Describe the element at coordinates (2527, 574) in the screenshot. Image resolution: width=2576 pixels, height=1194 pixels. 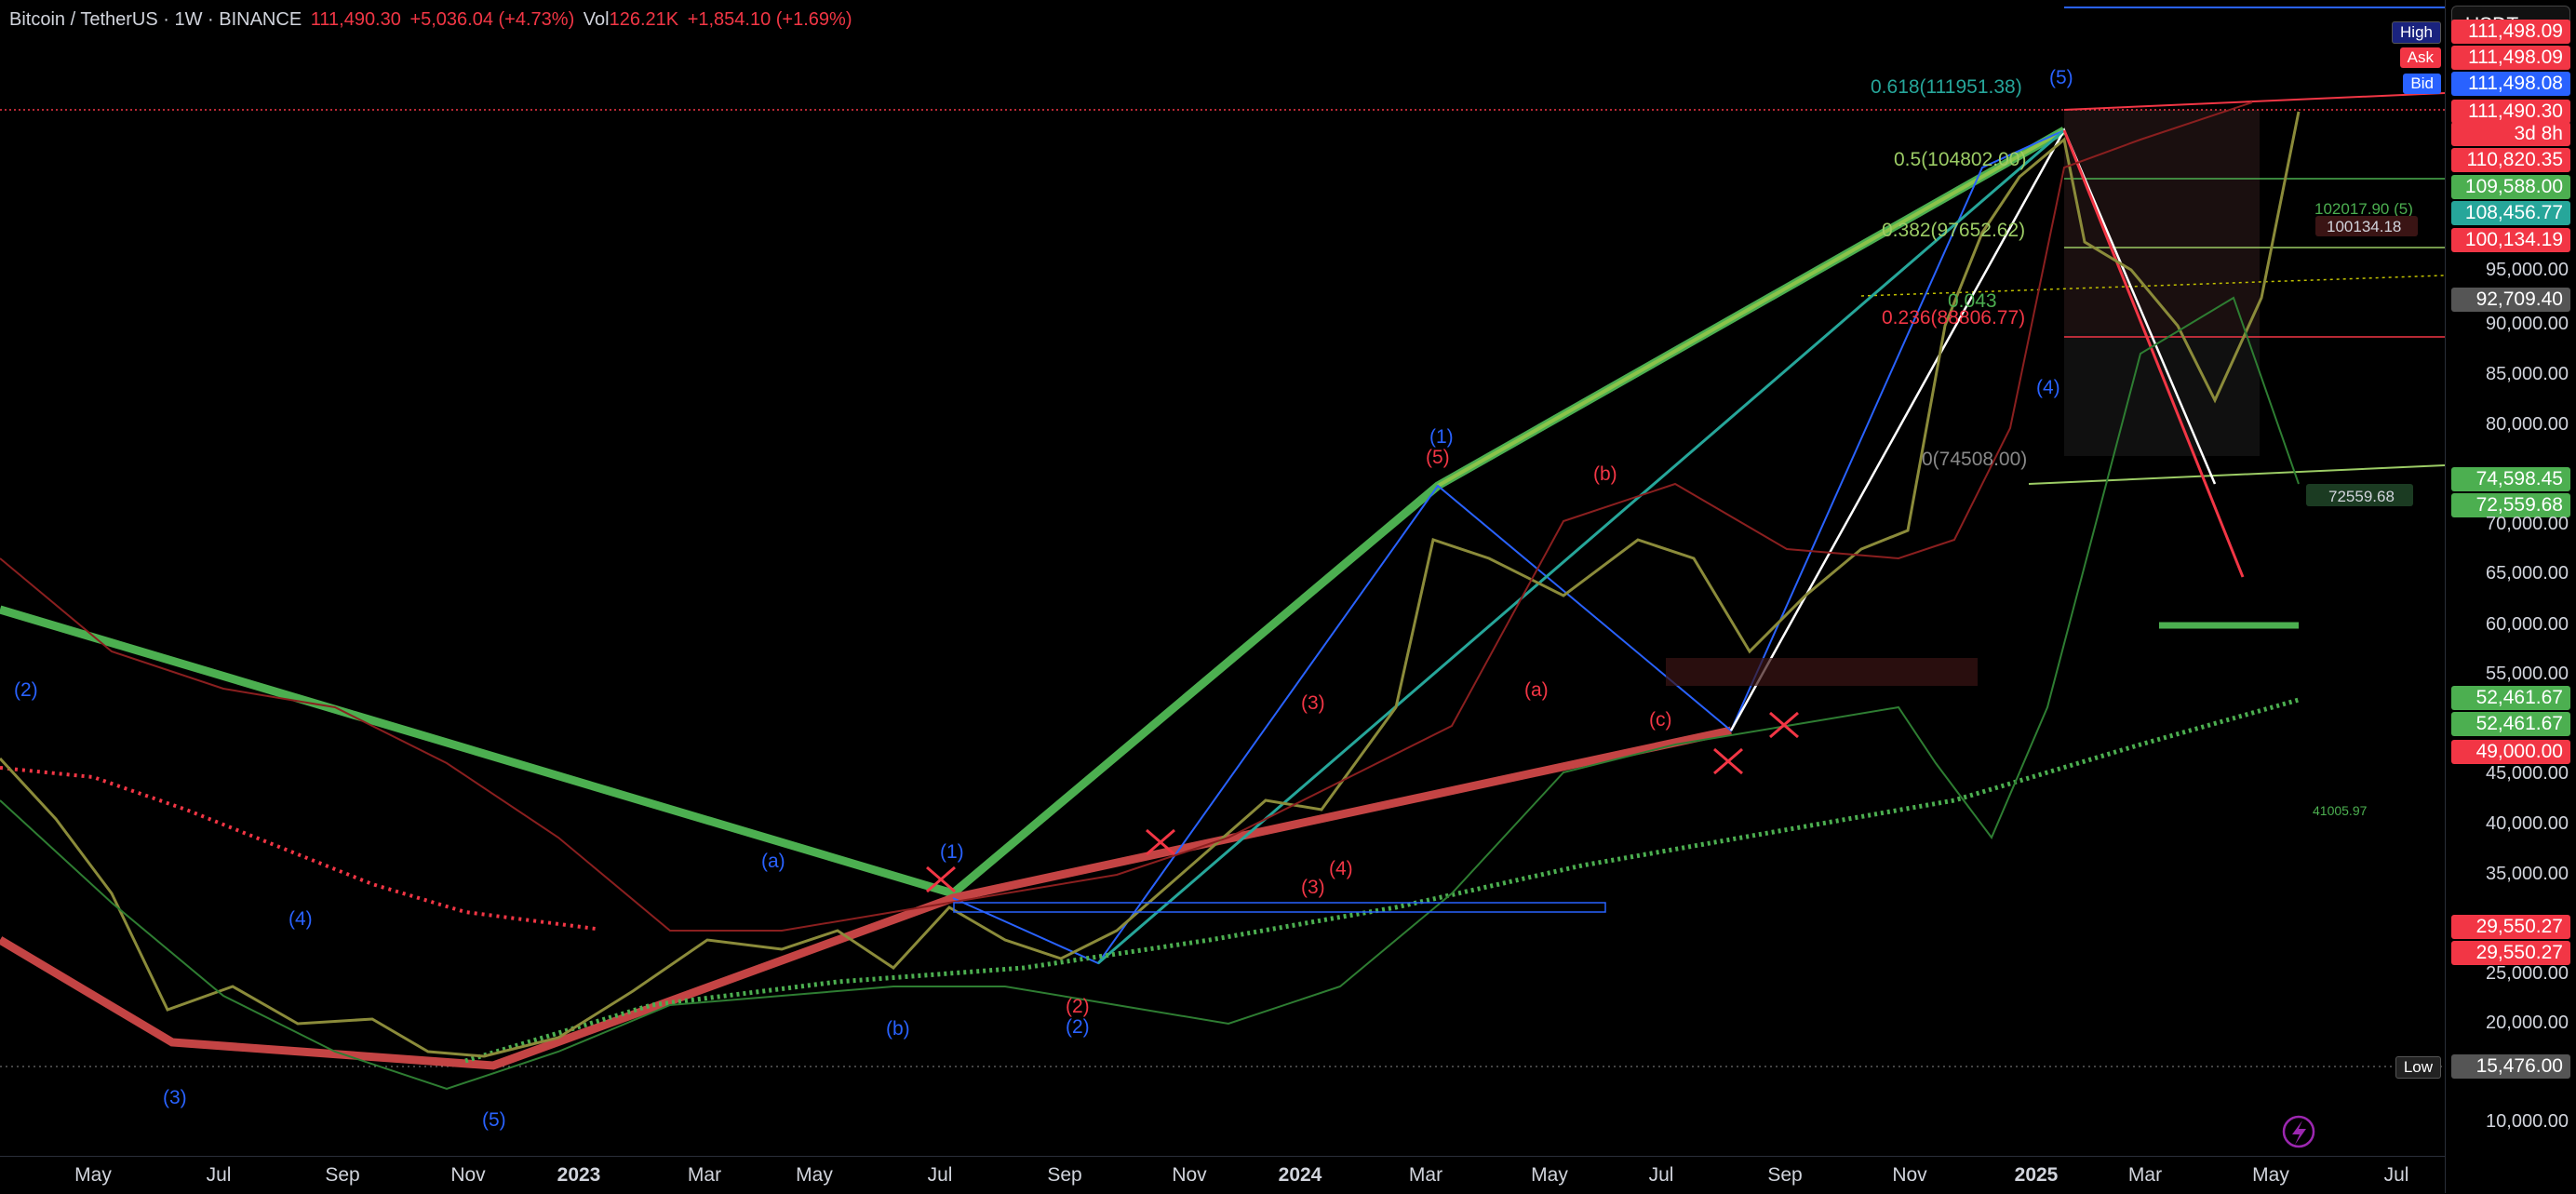
I see `price-tick-label: 65,000.00` at that location.